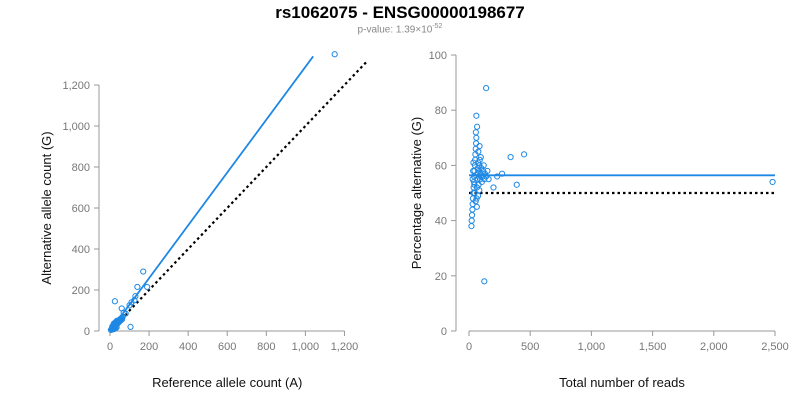  Describe the element at coordinates (87, 332) in the screenshot. I see `plot1-y-tick-label: 0` at that location.